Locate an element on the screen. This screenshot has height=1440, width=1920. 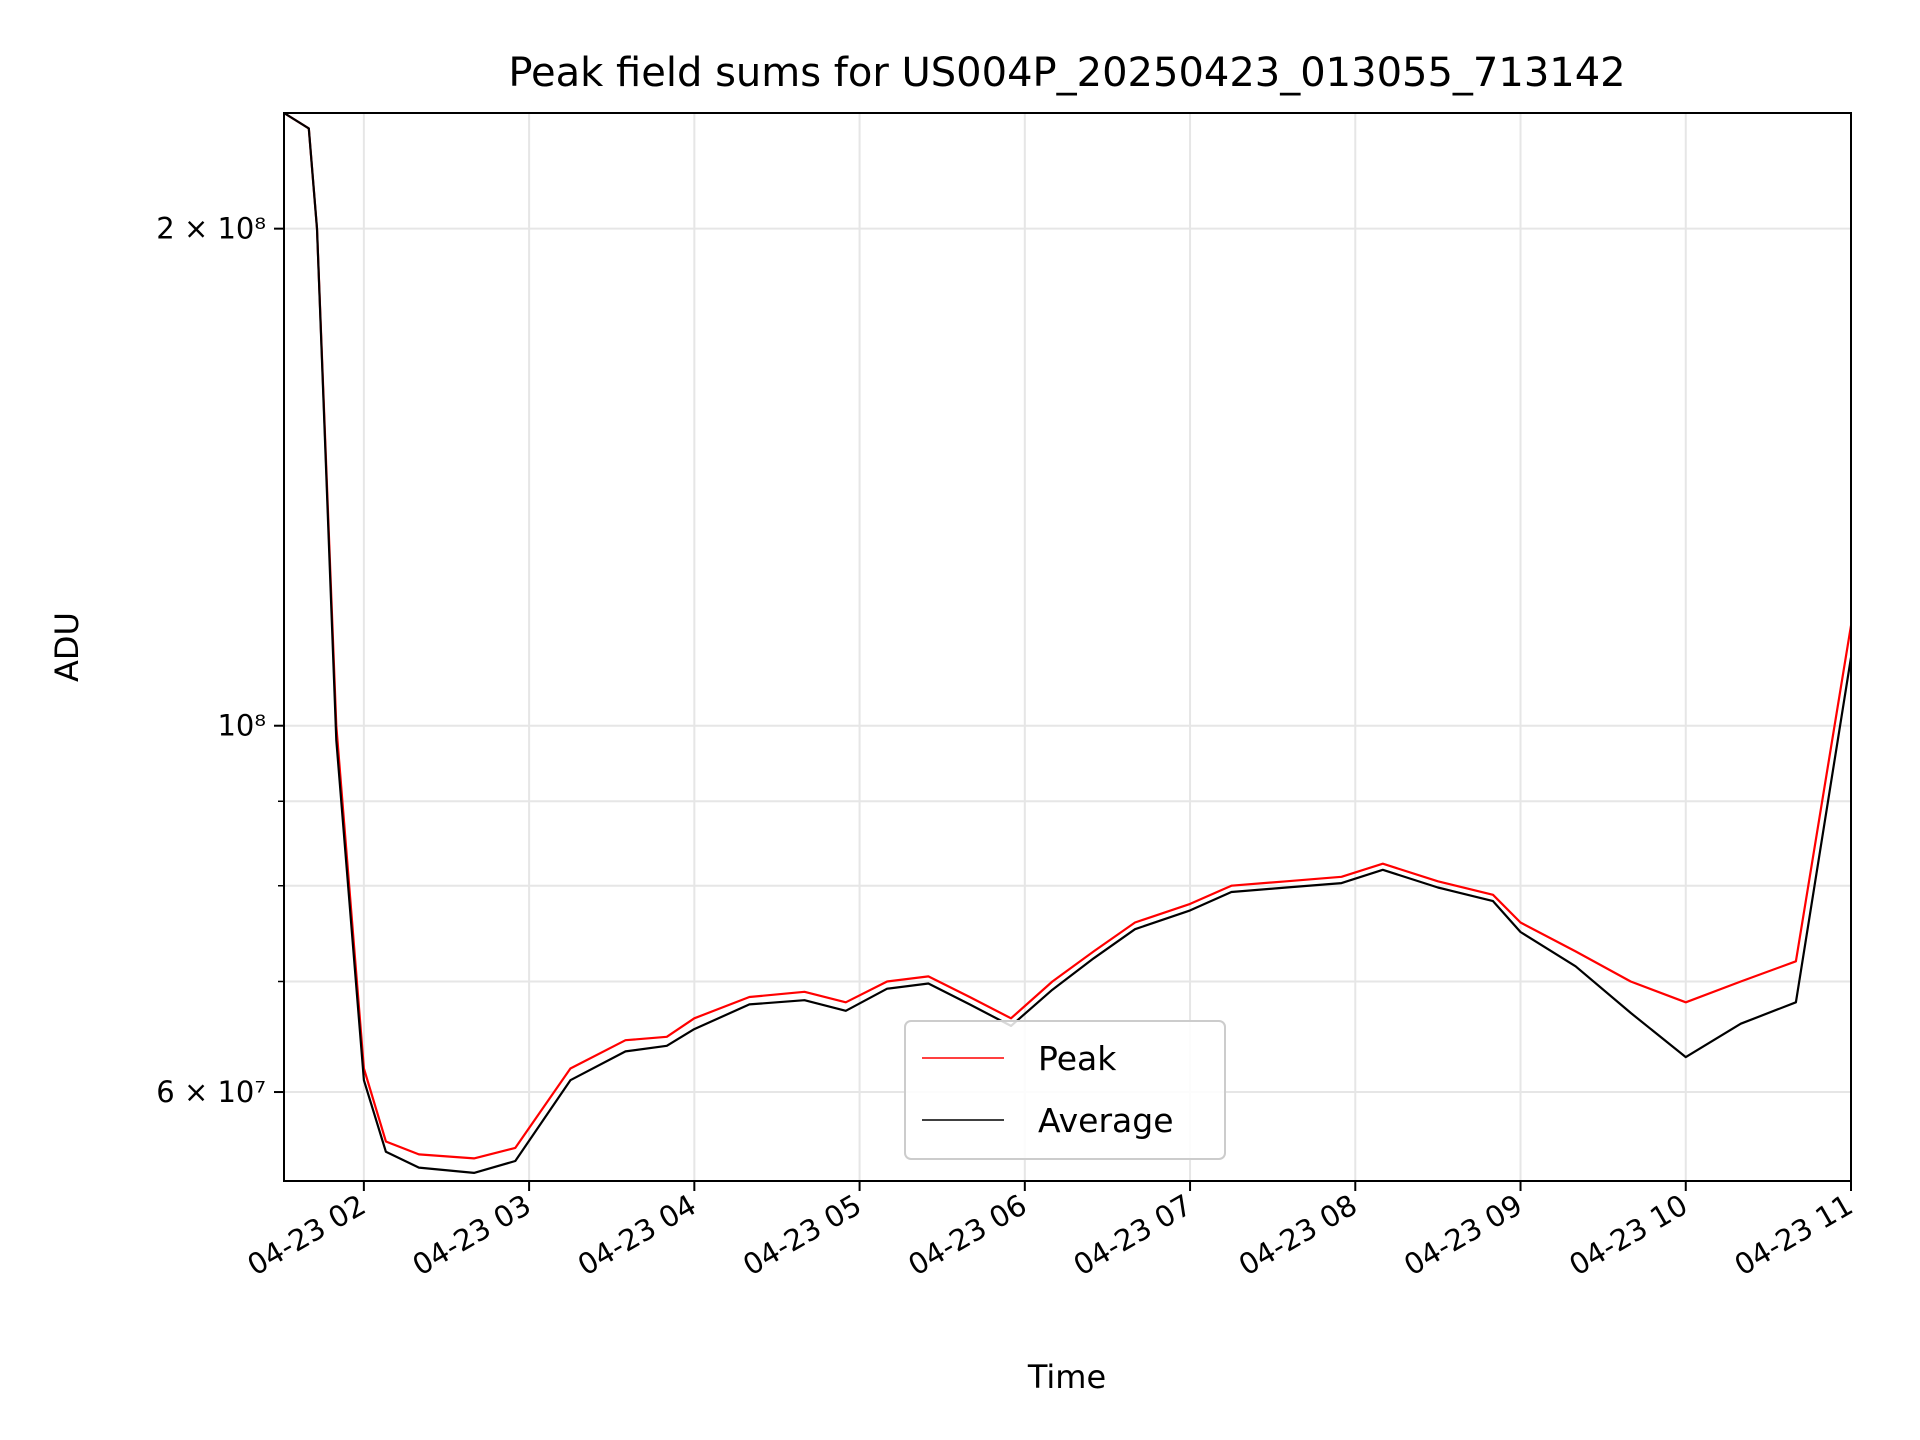
y-tick-label: 6 × 10⁷ is located at coordinates (211, 1092).